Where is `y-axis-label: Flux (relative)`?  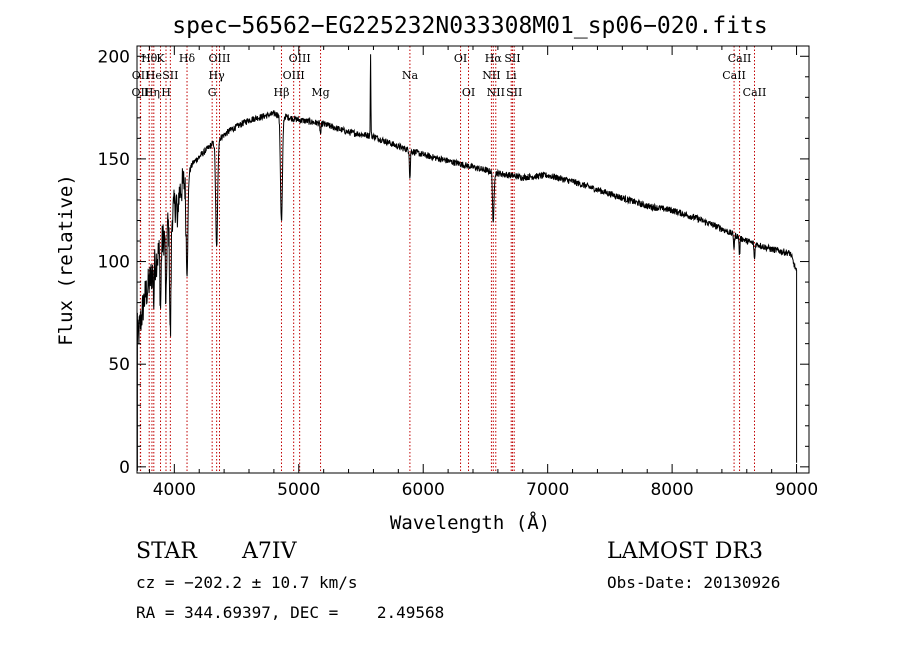 y-axis-label: Flux (relative) is located at coordinates (66, 260).